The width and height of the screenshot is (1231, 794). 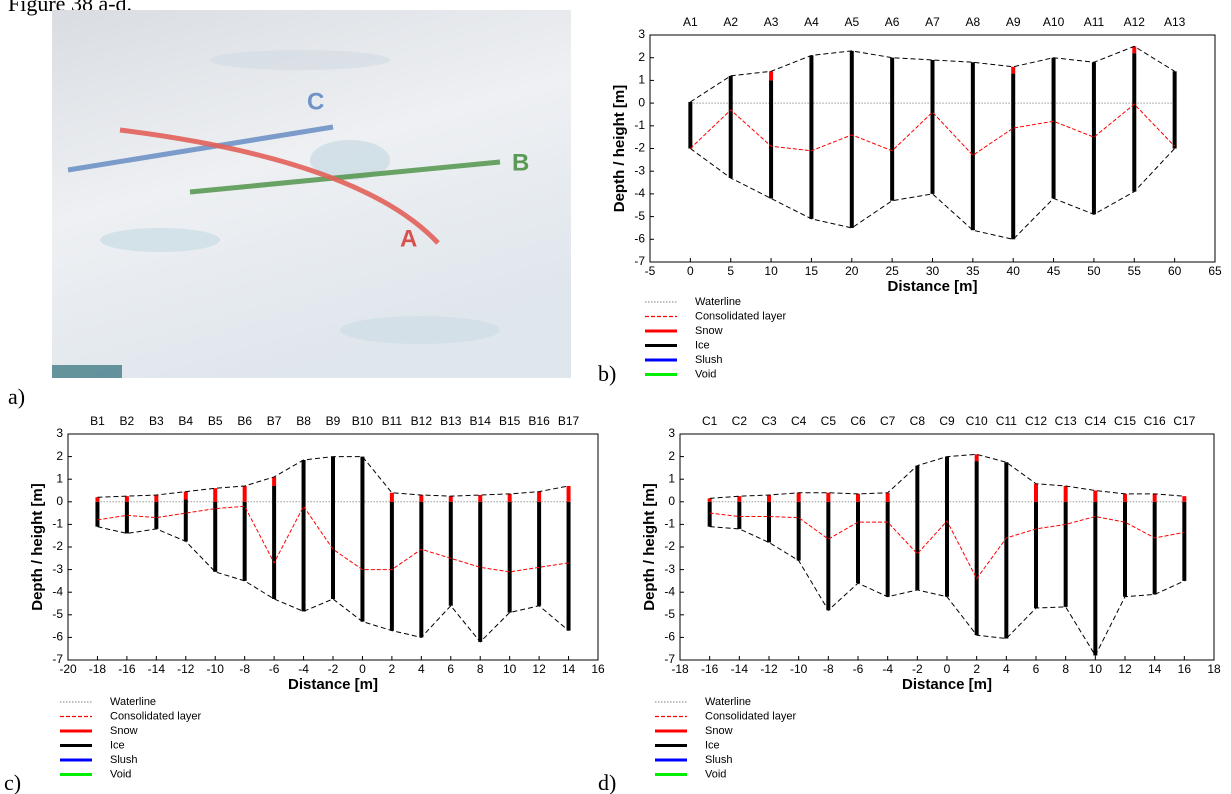 What do you see at coordinates (539, 421) in the screenshot?
I see `hole-label: B16` at bounding box center [539, 421].